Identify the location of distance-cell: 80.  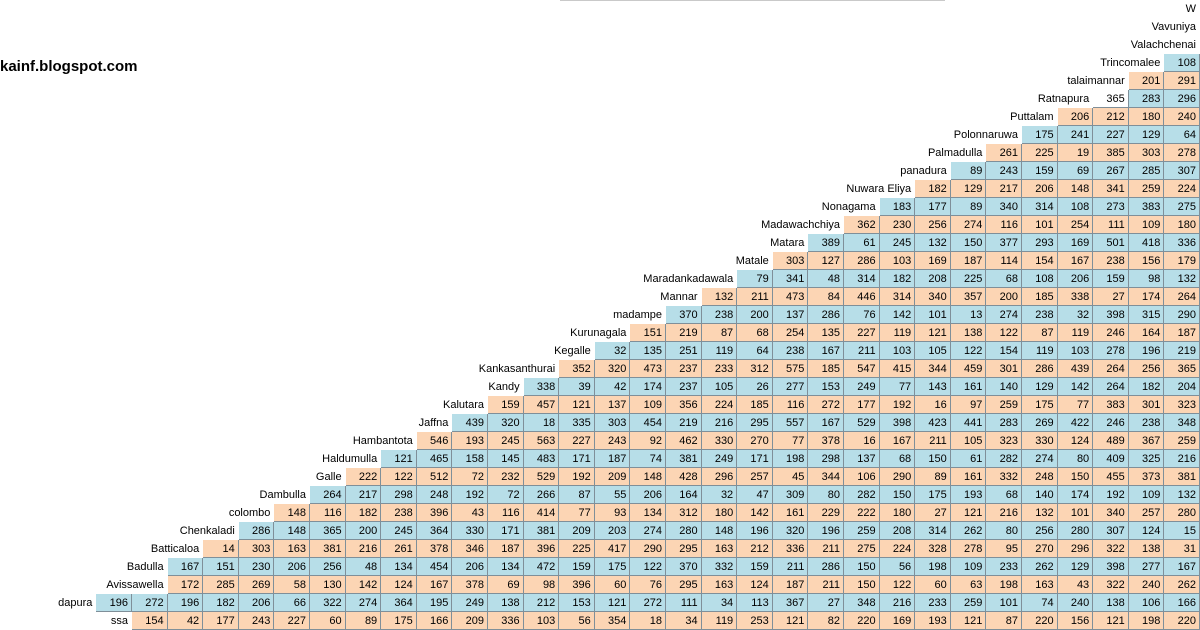
(1075, 459).